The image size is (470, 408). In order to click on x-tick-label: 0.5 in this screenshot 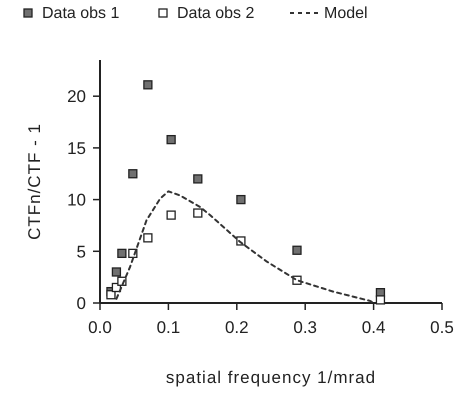, I will do `click(442, 327)`.